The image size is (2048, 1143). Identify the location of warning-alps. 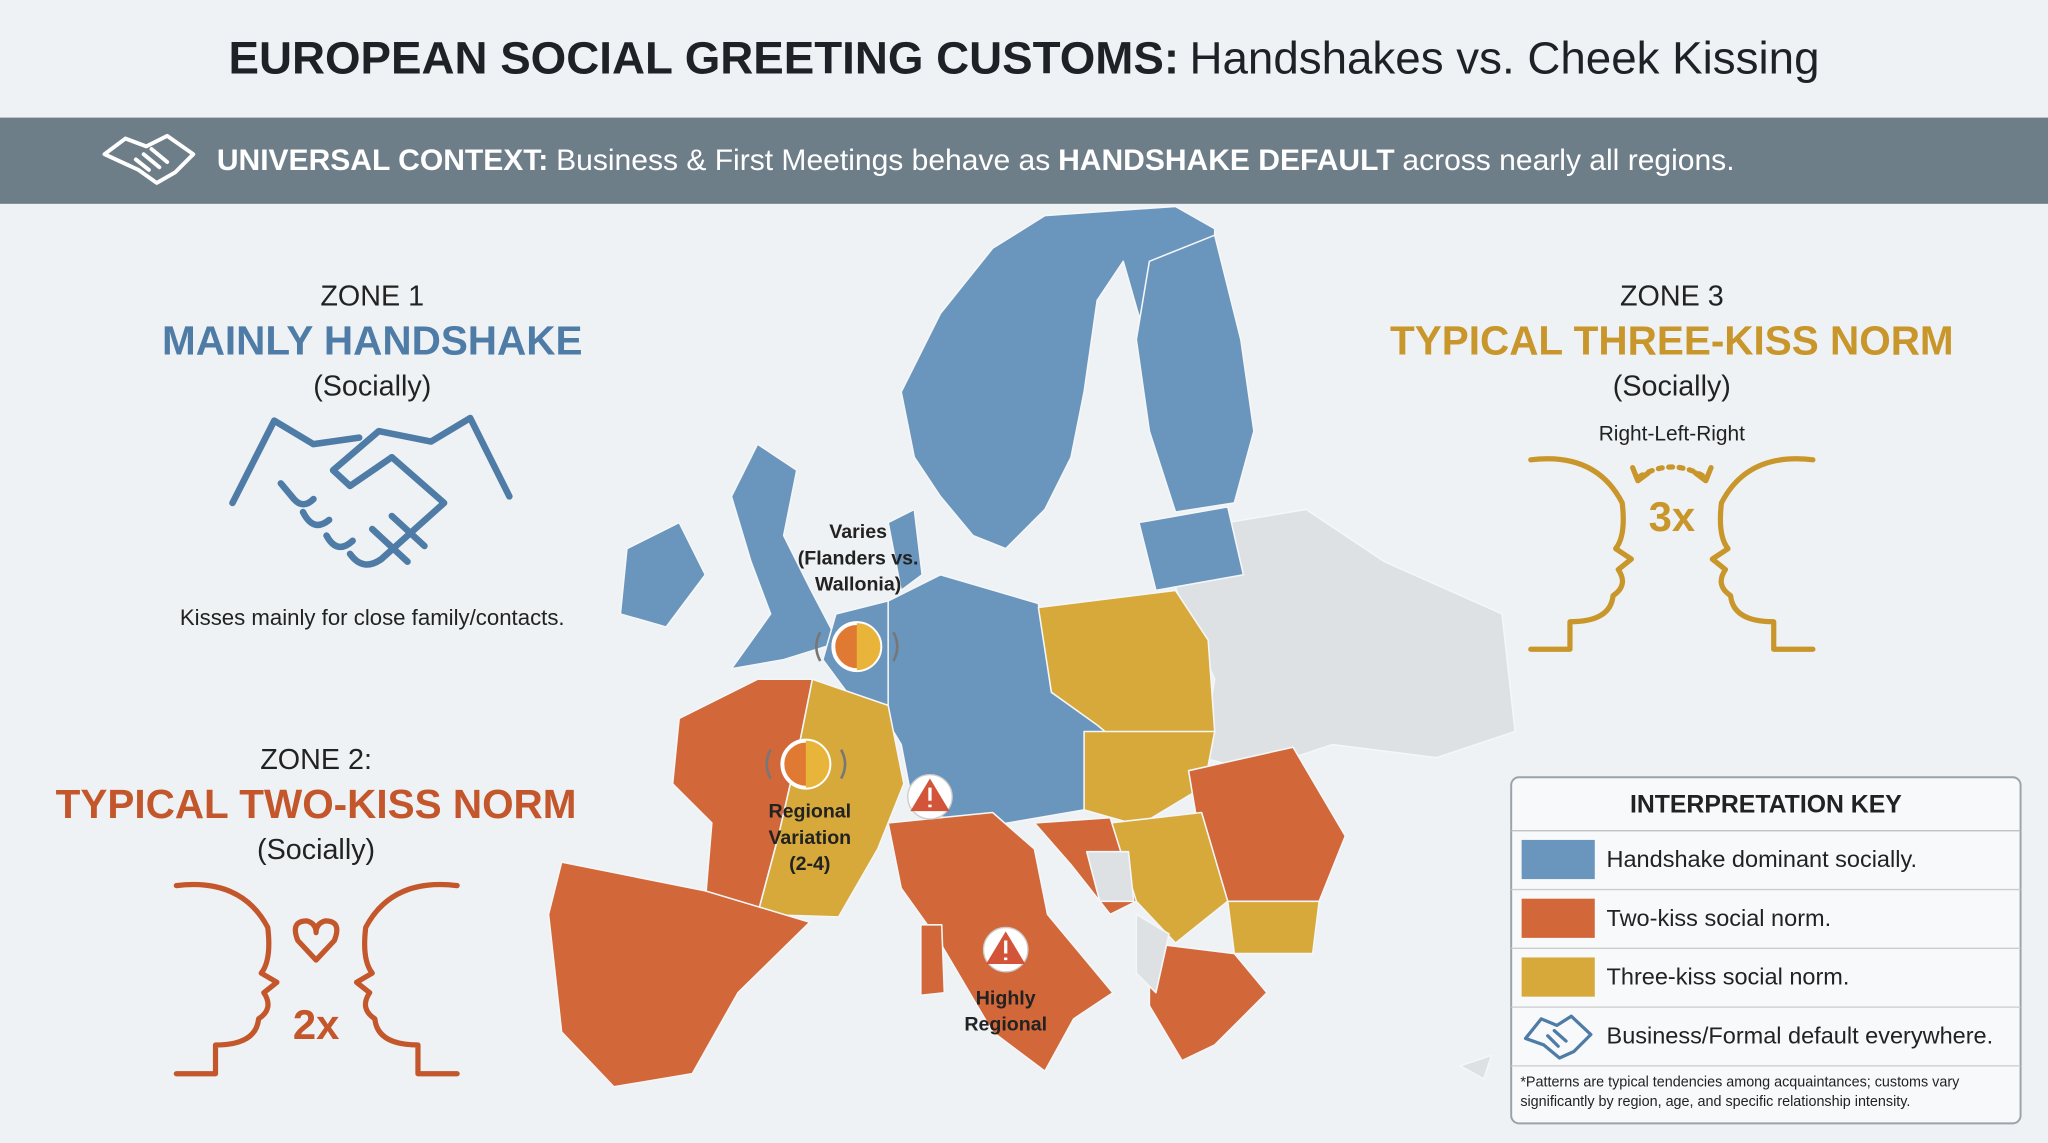
(930, 796).